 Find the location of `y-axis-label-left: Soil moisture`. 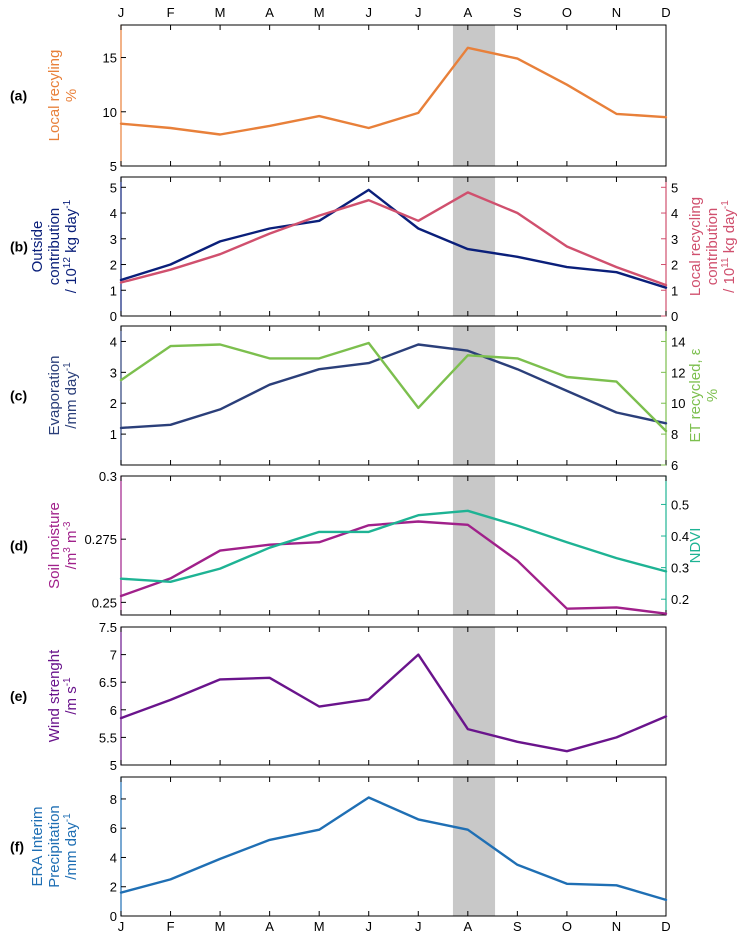

y-axis-label-left: Soil moisture is located at coordinates (54, 545).